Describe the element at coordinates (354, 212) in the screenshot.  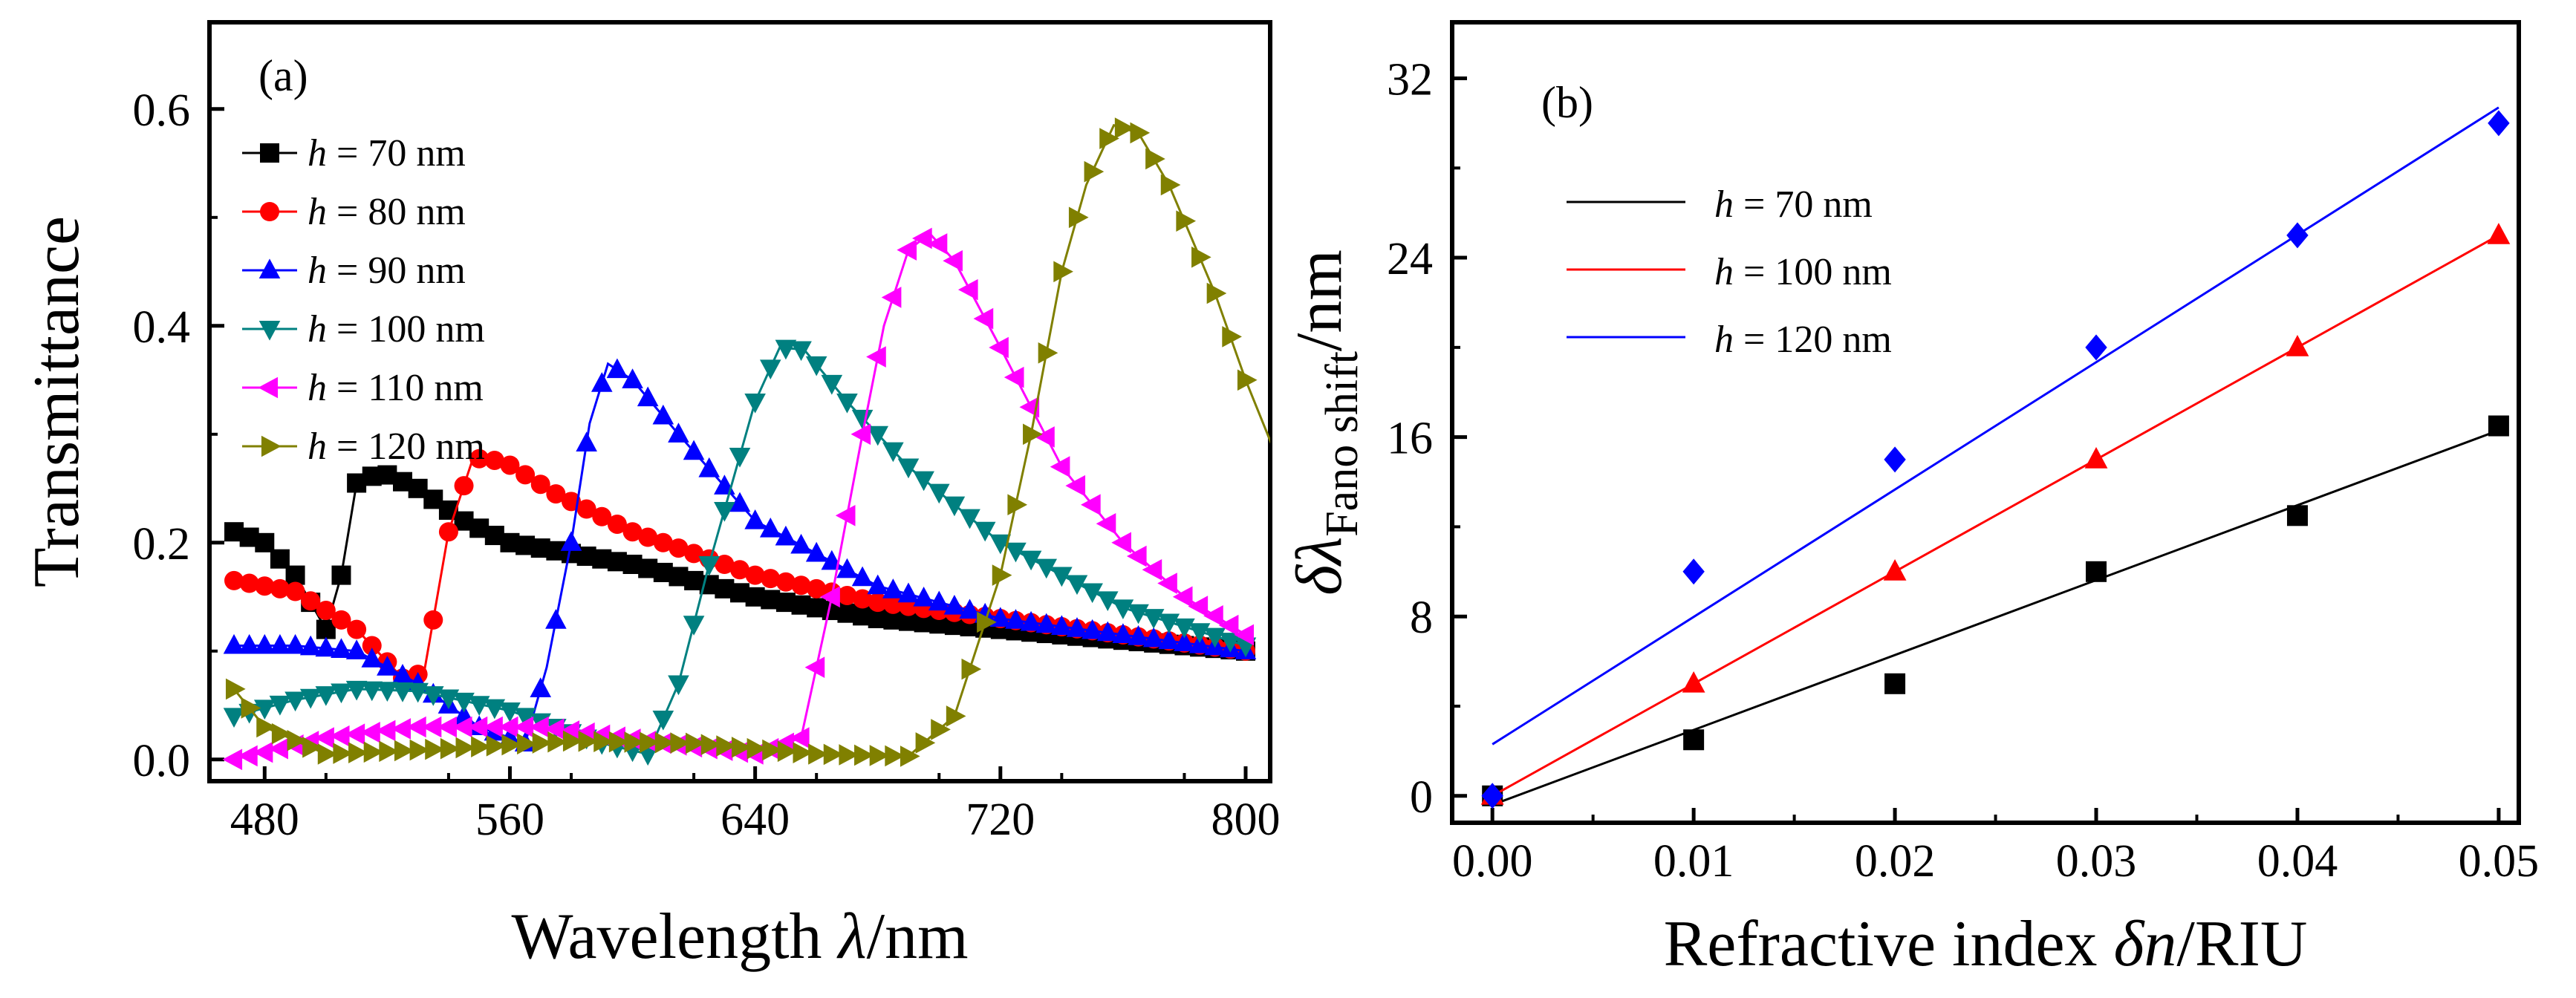
I see `panel-a-legend-entry: h = 80 nm` at that location.